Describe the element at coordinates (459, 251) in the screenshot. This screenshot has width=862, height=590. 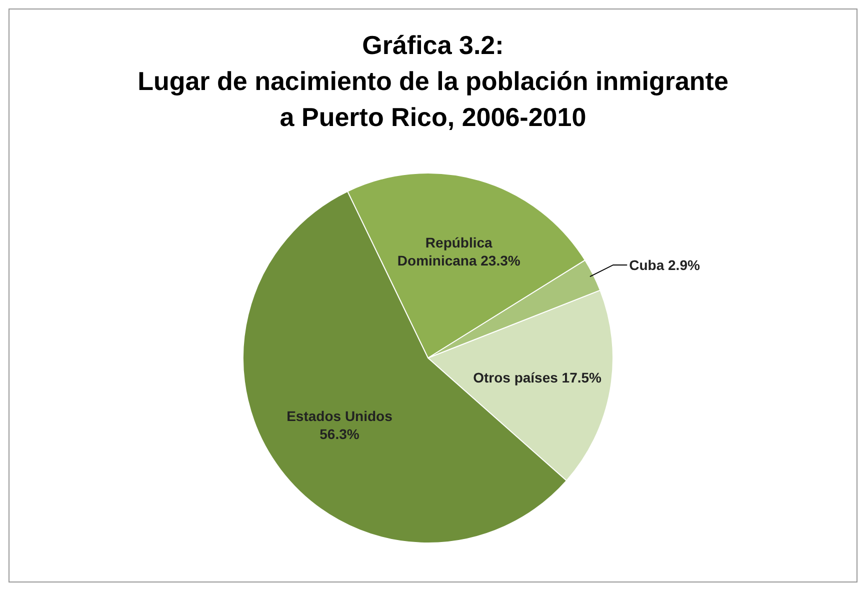
I see `slice-label: República Dominicana 23.3%` at that location.